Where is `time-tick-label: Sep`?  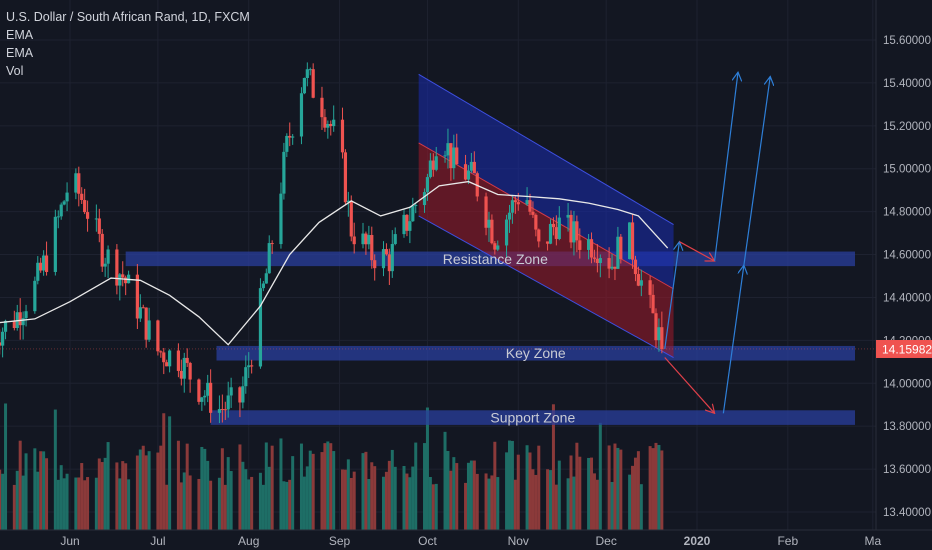
time-tick-label: Sep is located at coordinates (340, 541).